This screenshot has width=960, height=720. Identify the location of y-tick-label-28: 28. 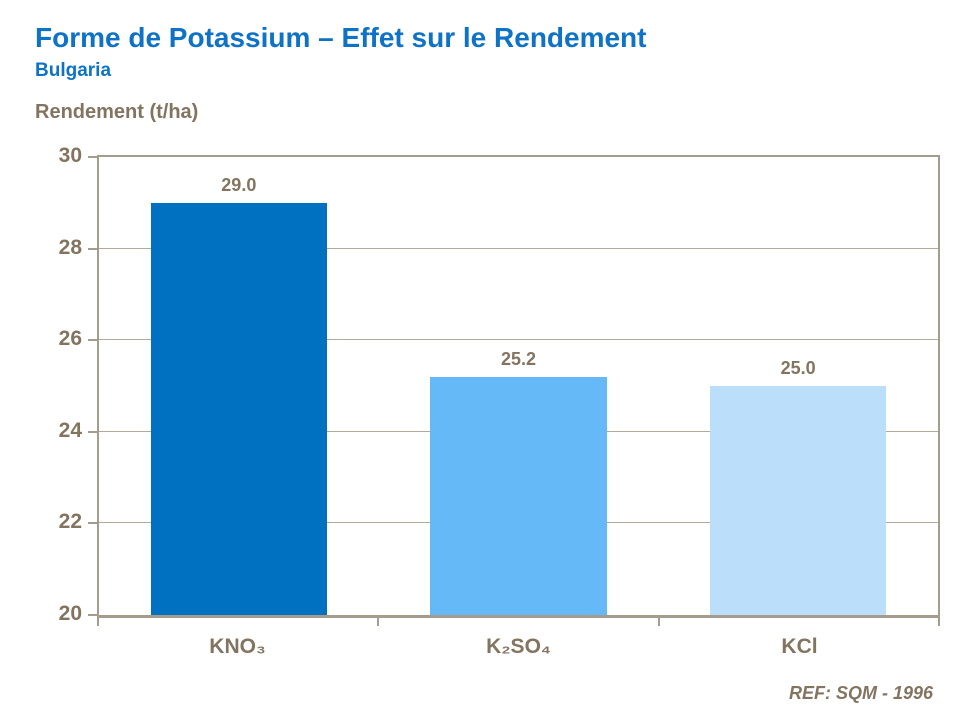
(70, 247).